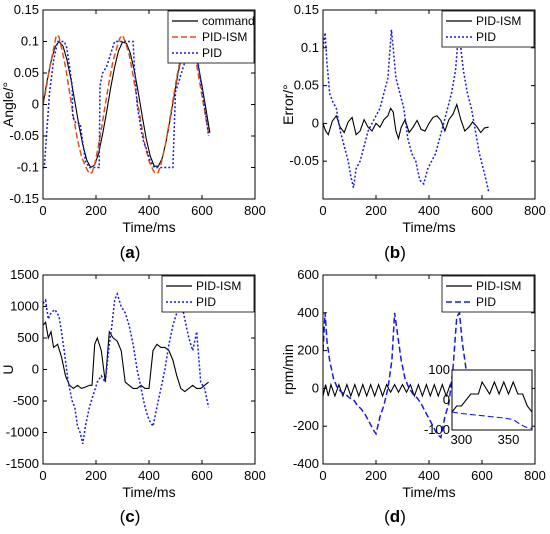 This screenshot has height=534, width=550. I want to click on y-tick-label: 1000, so click(24, 306).